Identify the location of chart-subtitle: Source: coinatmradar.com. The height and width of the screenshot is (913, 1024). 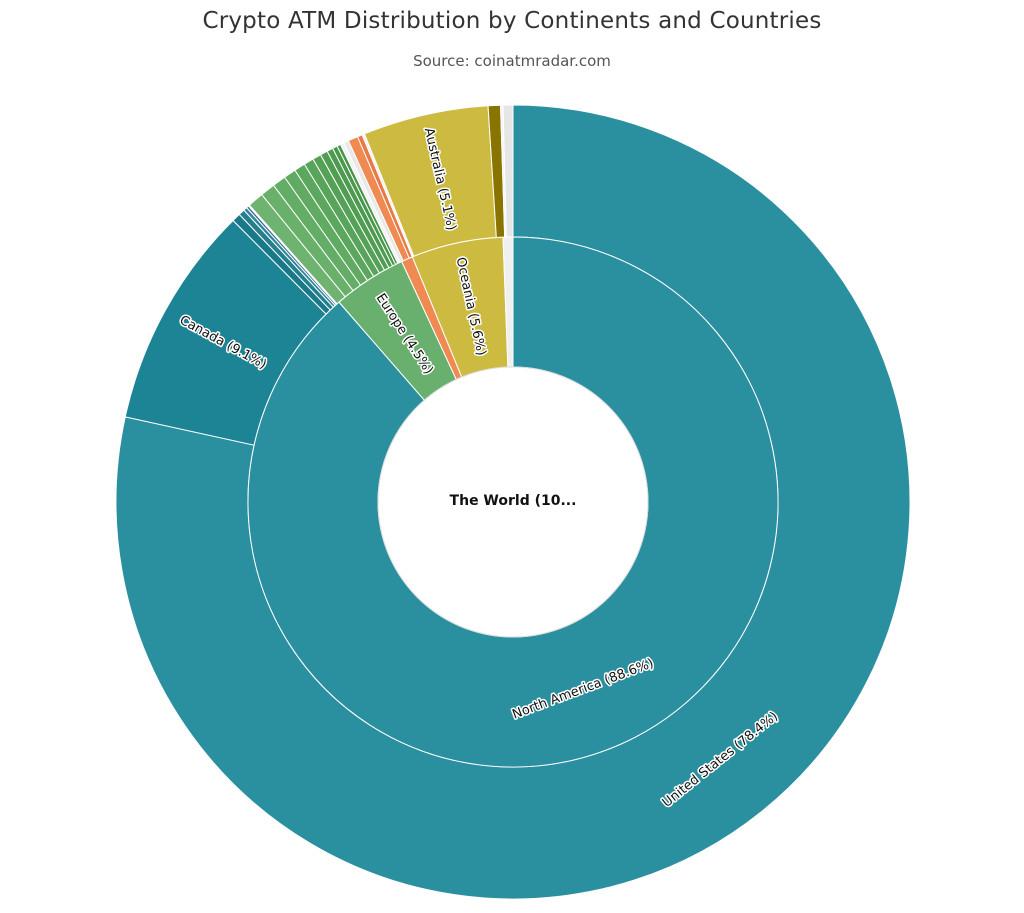
(512, 61).